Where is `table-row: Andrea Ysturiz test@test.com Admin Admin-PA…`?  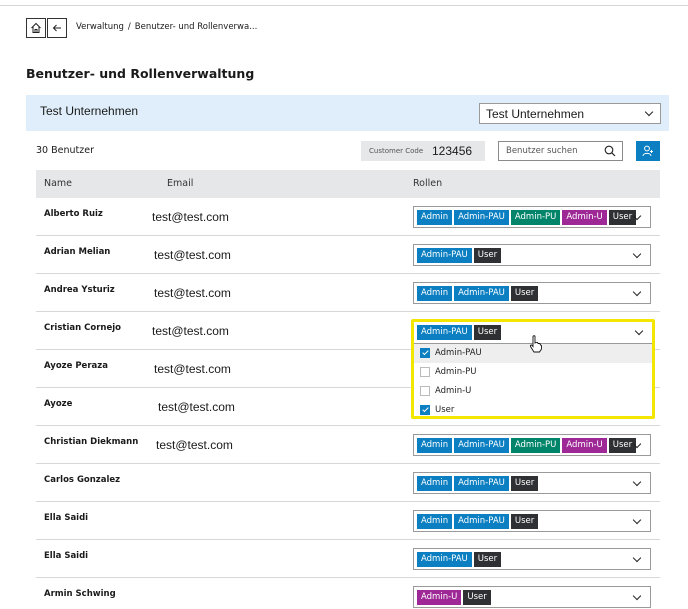 table-row: Andrea Ysturiz test@test.com Admin Admin-PA… is located at coordinates (348, 293).